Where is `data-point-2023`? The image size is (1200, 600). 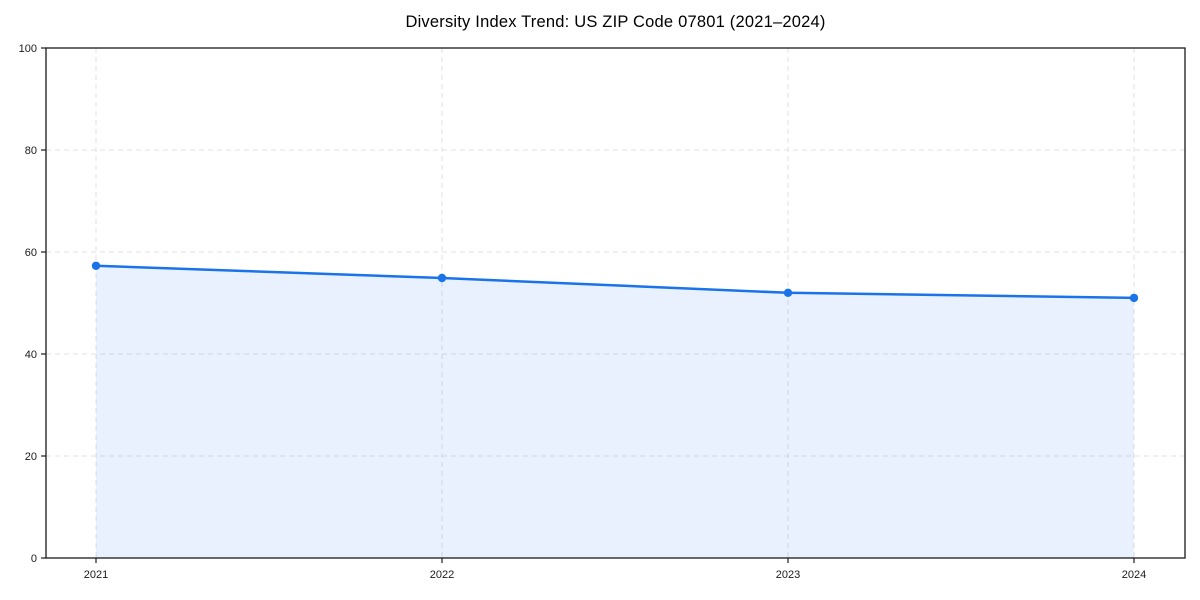 data-point-2023 is located at coordinates (788, 292).